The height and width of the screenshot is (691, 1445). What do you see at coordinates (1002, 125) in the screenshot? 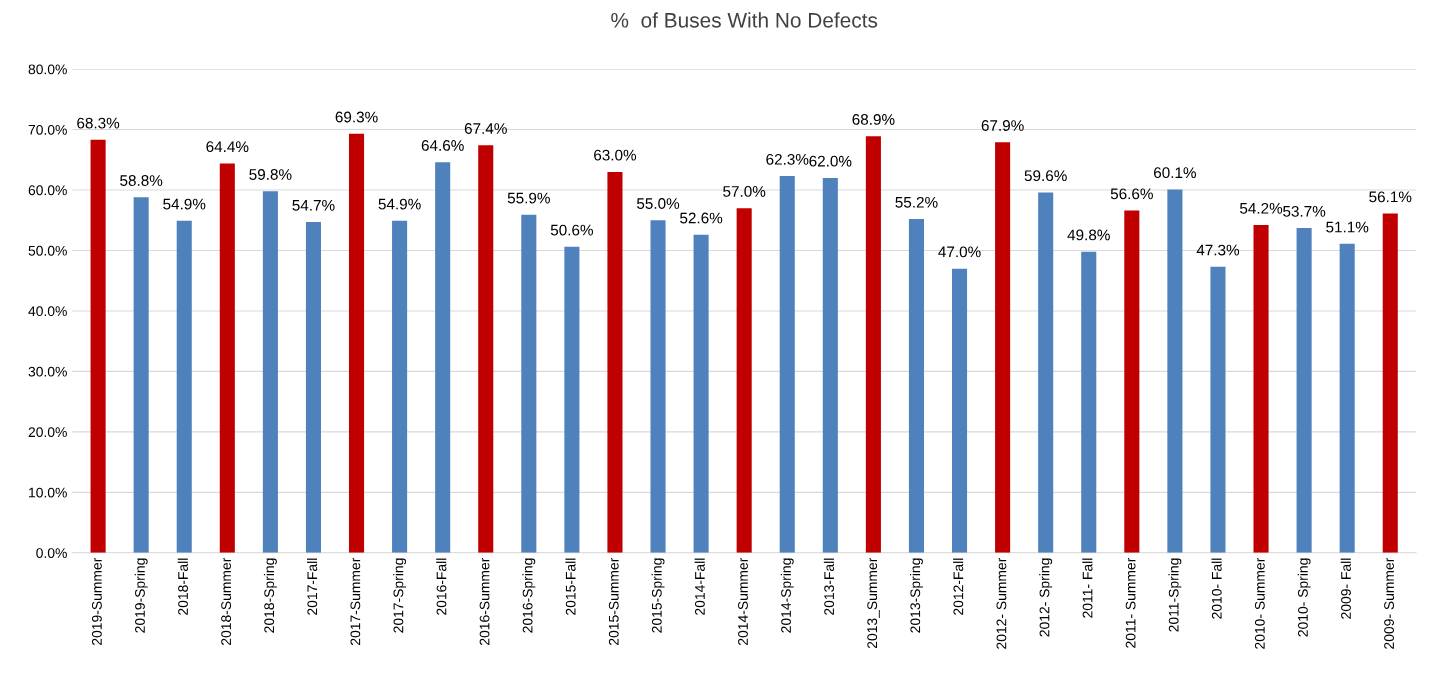
I see `data-label: 67.9%` at bounding box center [1002, 125].